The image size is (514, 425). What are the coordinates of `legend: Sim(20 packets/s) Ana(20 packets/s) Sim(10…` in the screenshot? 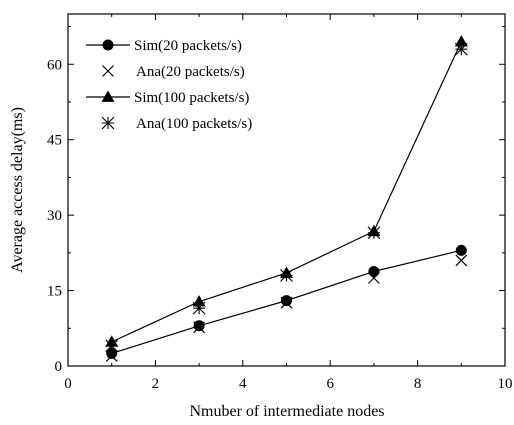 It's located at (169, 85).